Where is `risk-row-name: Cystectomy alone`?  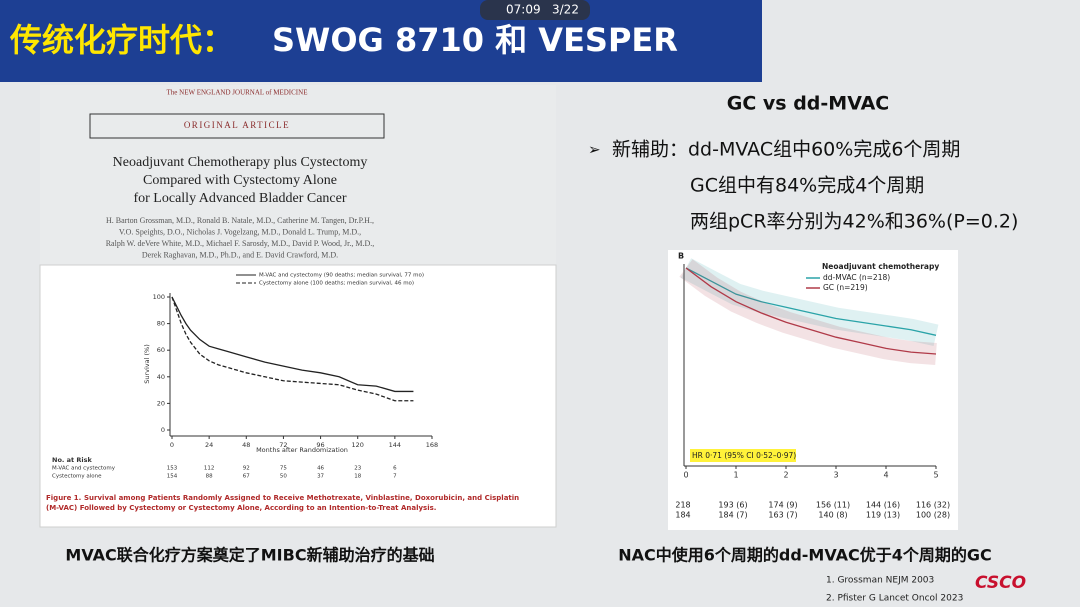
risk-row-name: Cystectomy alone is located at coordinates (77, 477).